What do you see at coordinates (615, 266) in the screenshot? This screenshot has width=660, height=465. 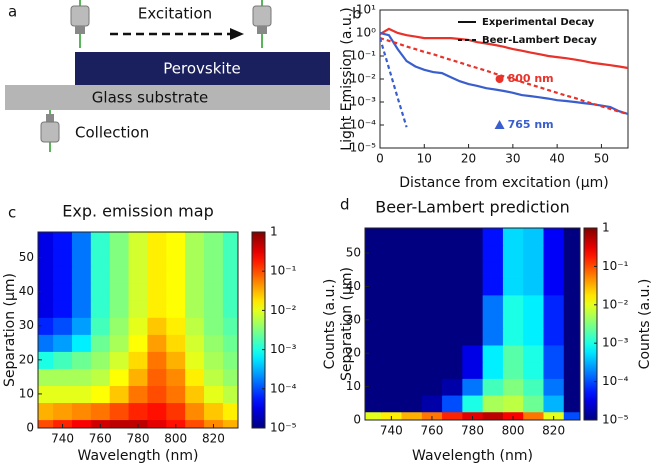 I see `colorbar-tick-label: 10⁻¹` at bounding box center [615, 266].